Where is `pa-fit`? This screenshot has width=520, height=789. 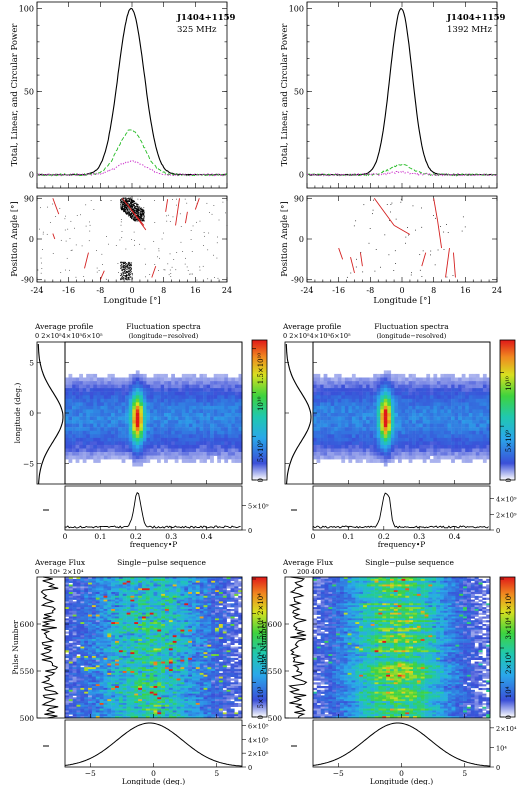
pa-fit is located at coordinates (424, 260).